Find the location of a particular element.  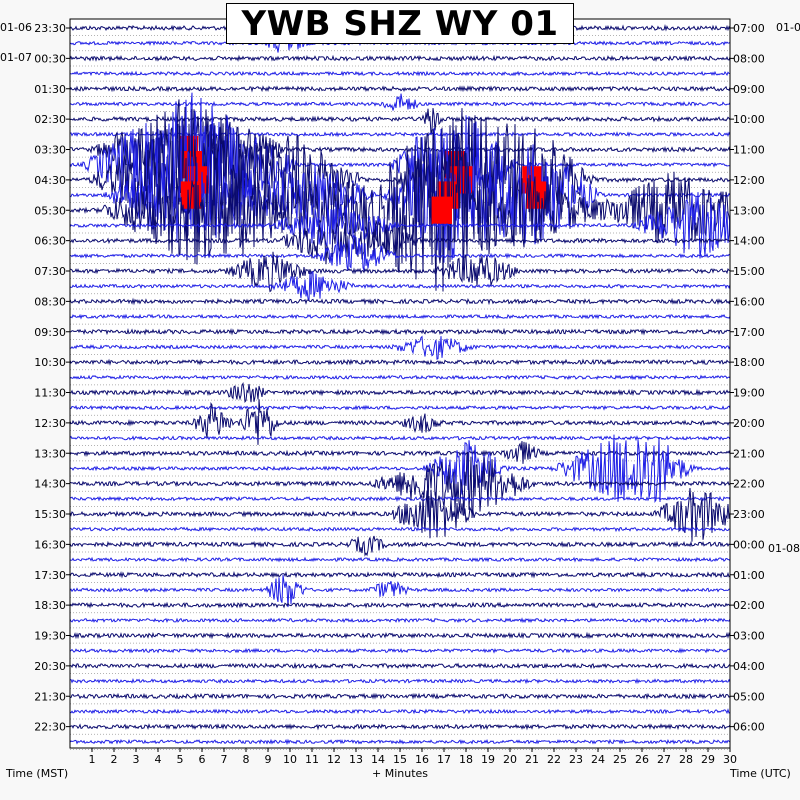

left-tick-label: 04:30 is located at coordinates (50, 180).